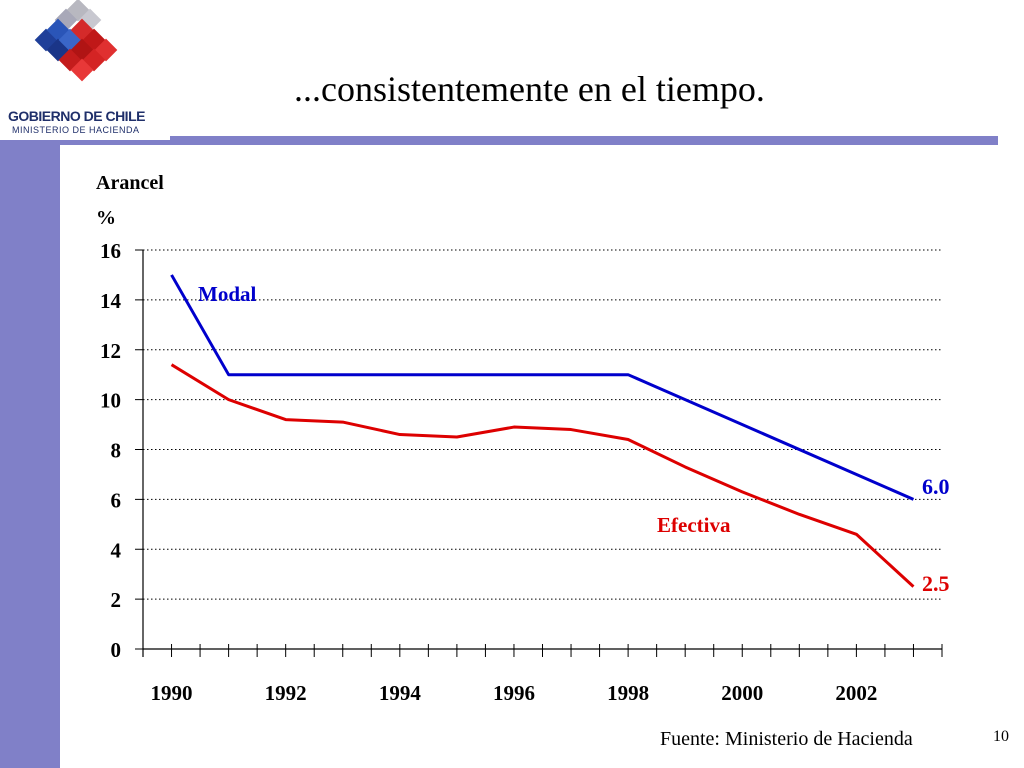 This screenshot has width=1024, height=768. What do you see at coordinates (936, 583) in the screenshot?
I see `end-value-efectiva: 2.5` at bounding box center [936, 583].